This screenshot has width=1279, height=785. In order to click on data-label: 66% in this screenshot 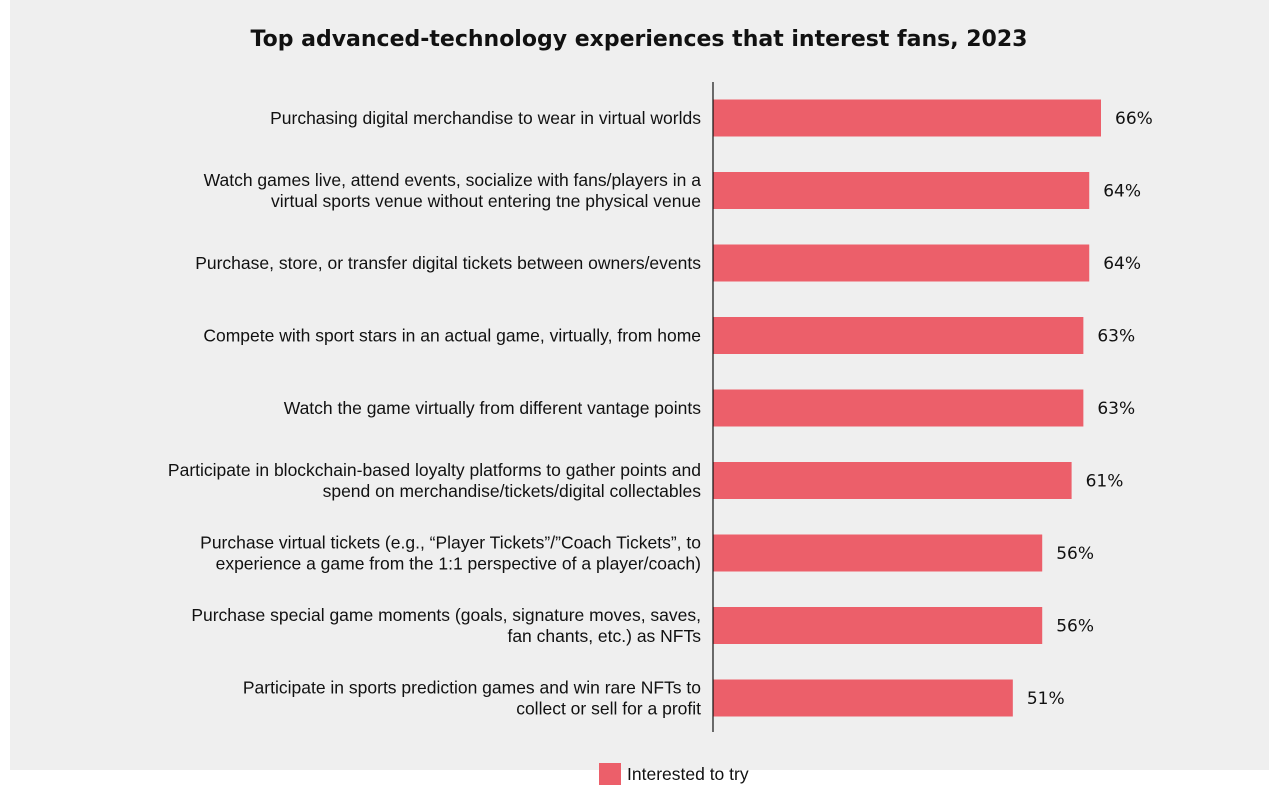, I will do `click(1134, 119)`.